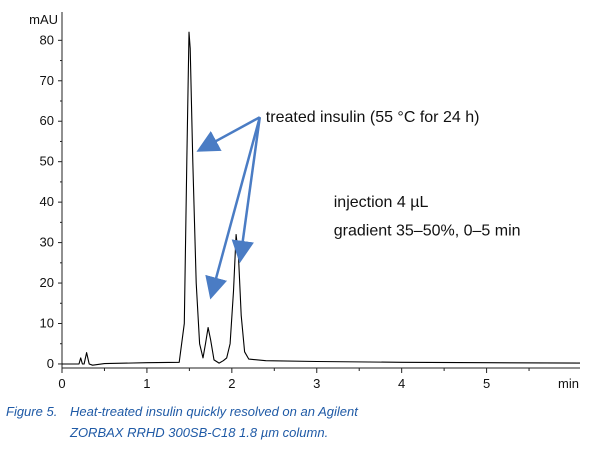 This screenshot has width=590, height=460. What do you see at coordinates (199, 432) in the screenshot?
I see `caption-text-2: ZORBAX RRHD 300SB-C18 1.8 µm column.` at bounding box center [199, 432].